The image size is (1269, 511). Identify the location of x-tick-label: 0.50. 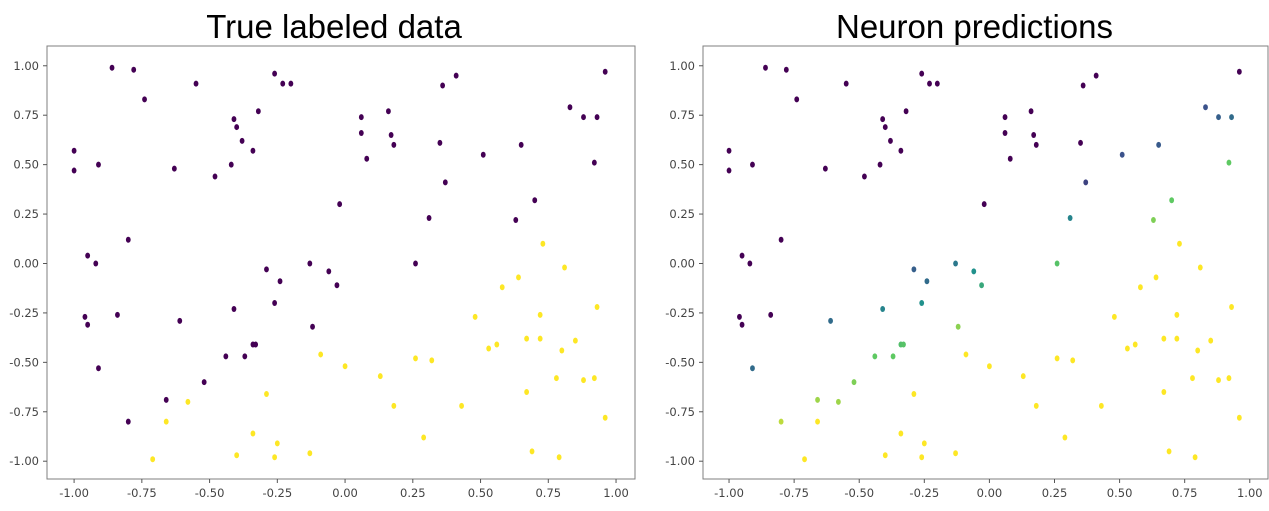
(481, 493).